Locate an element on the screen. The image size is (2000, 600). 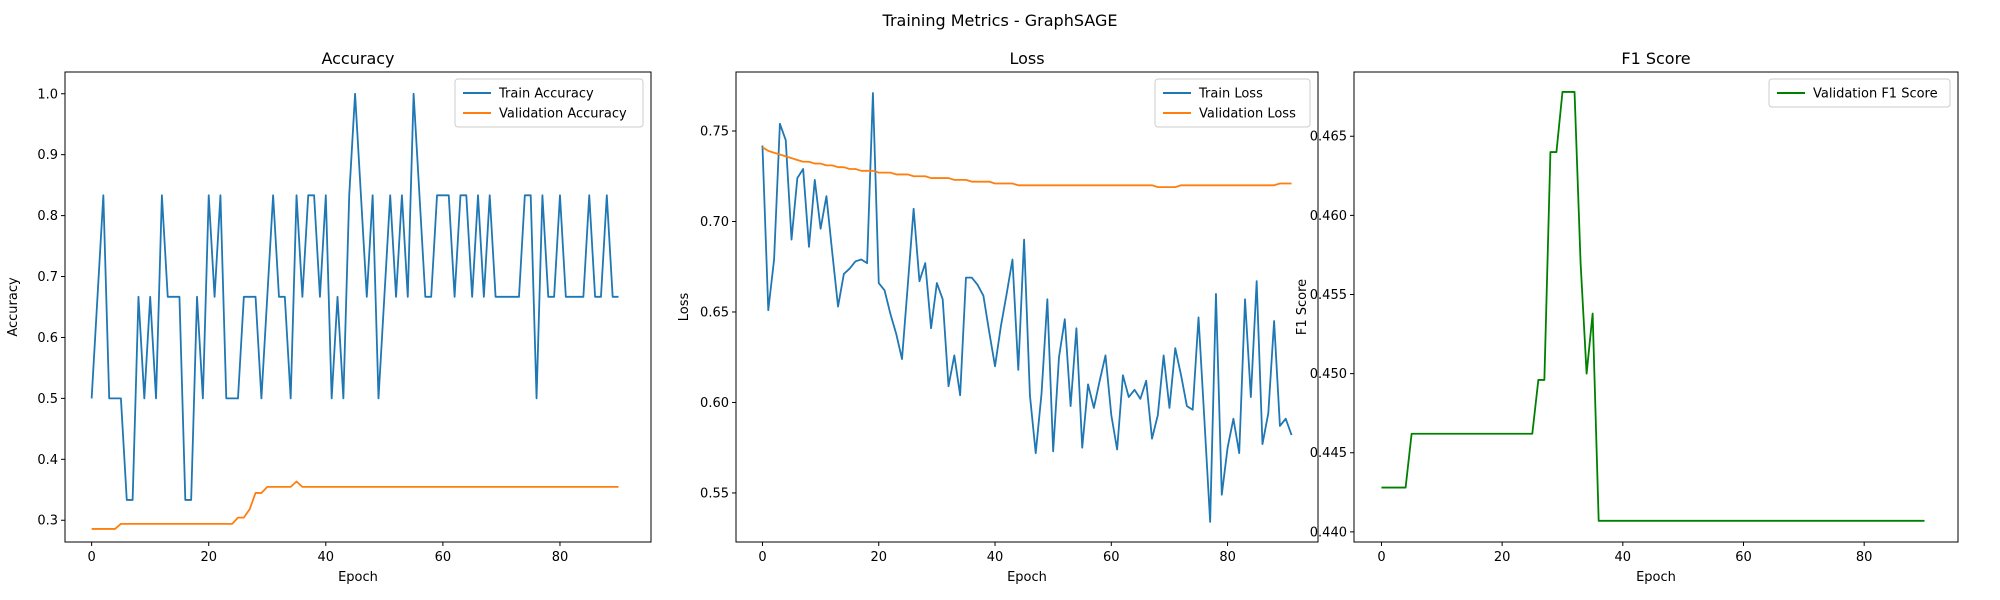
legend-entry: Train Loss is located at coordinates (1230, 94).